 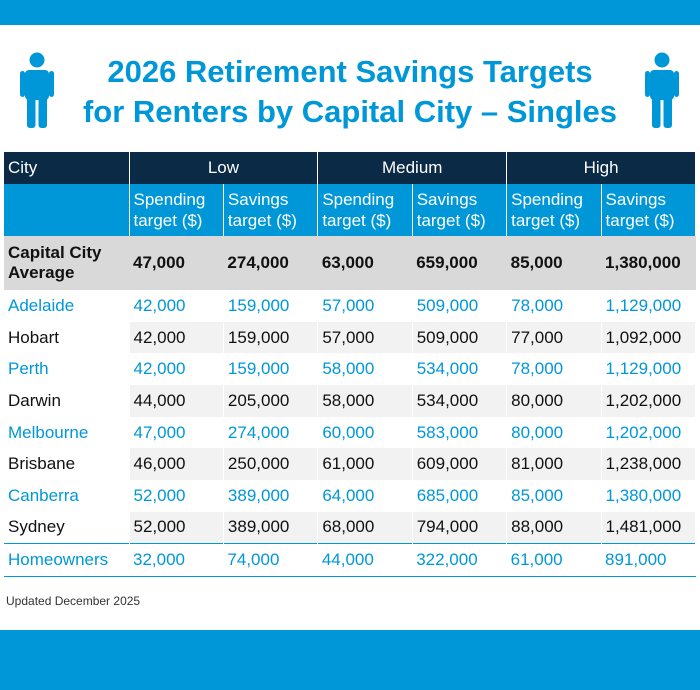 I want to click on table-cell: 32,000, so click(x=176, y=560).